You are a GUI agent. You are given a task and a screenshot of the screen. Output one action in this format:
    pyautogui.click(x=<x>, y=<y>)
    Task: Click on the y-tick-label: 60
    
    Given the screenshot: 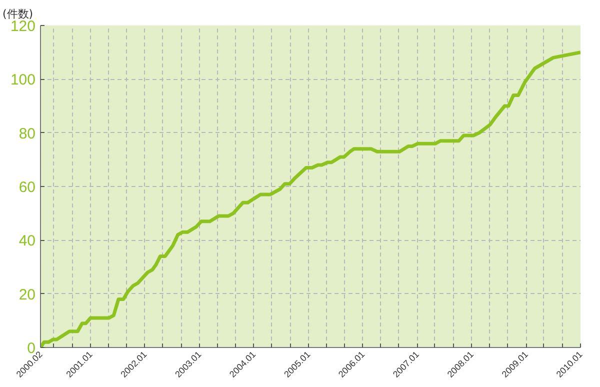 What is the action you would take?
    pyautogui.click(x=27, y=187)
    